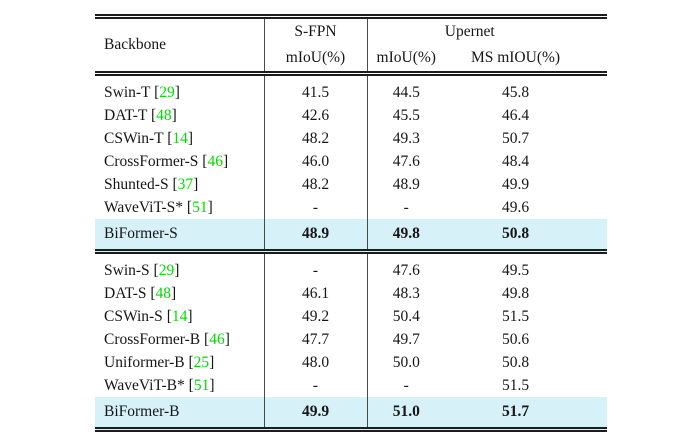 Image resolution: width=680 pixels, height=444 pixels. What do you see at coordinates (515, 207) in the screenshot?
I see `upernet-ms-miou-value: 49.6` at bounding box center [515, 207].